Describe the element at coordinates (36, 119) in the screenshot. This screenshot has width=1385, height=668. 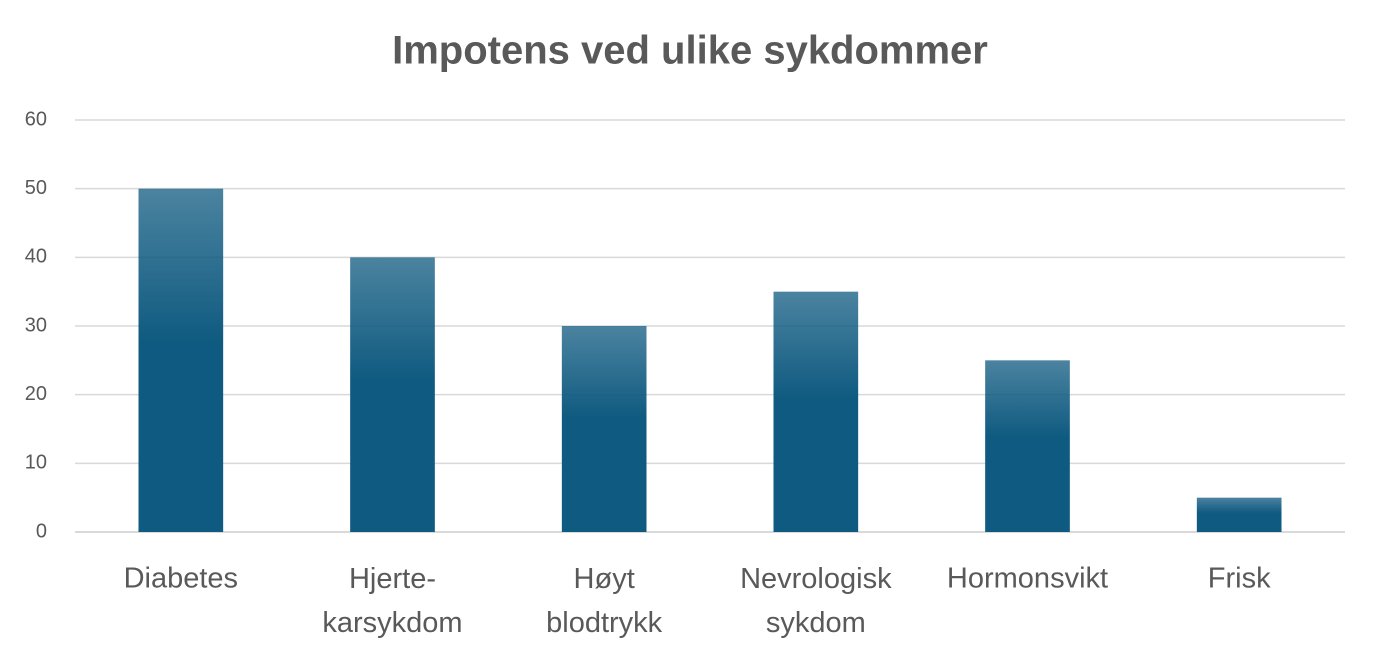
I see `y-tick-label: 60` at that location.